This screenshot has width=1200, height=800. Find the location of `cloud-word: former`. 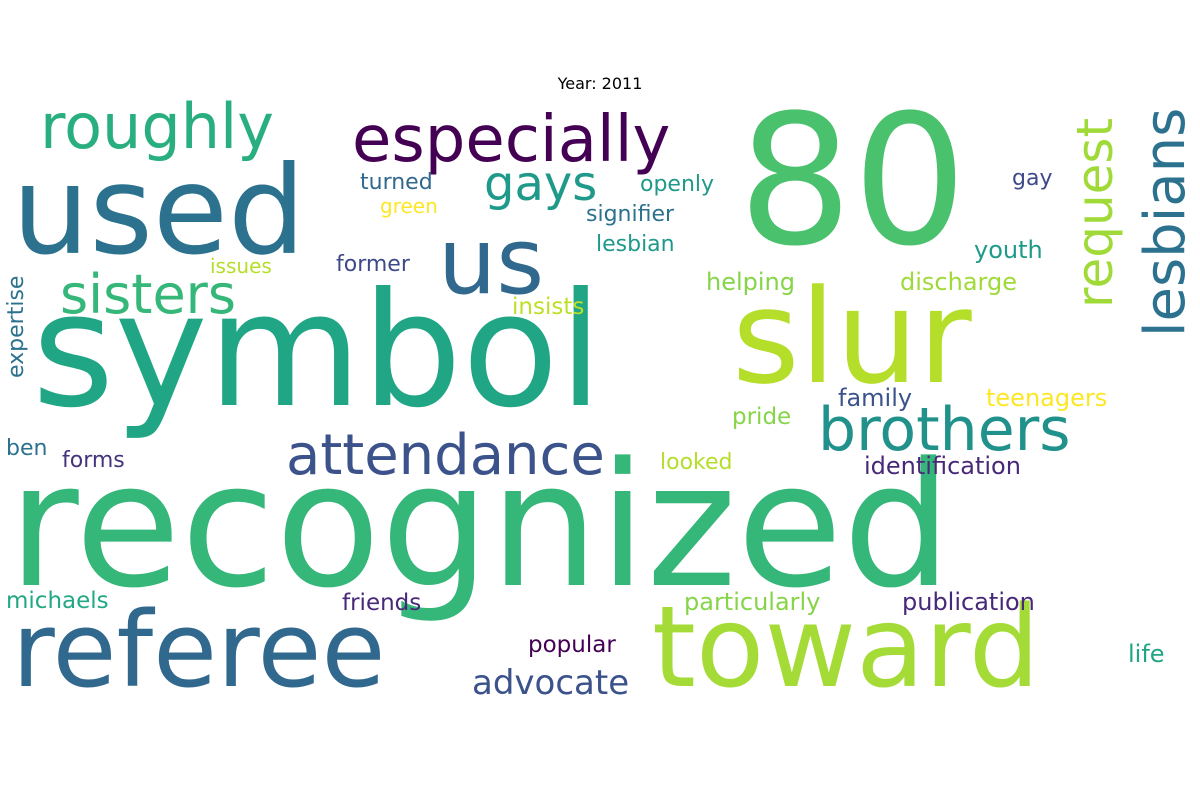

cloud-word: former is located at coordinates (373, 264).